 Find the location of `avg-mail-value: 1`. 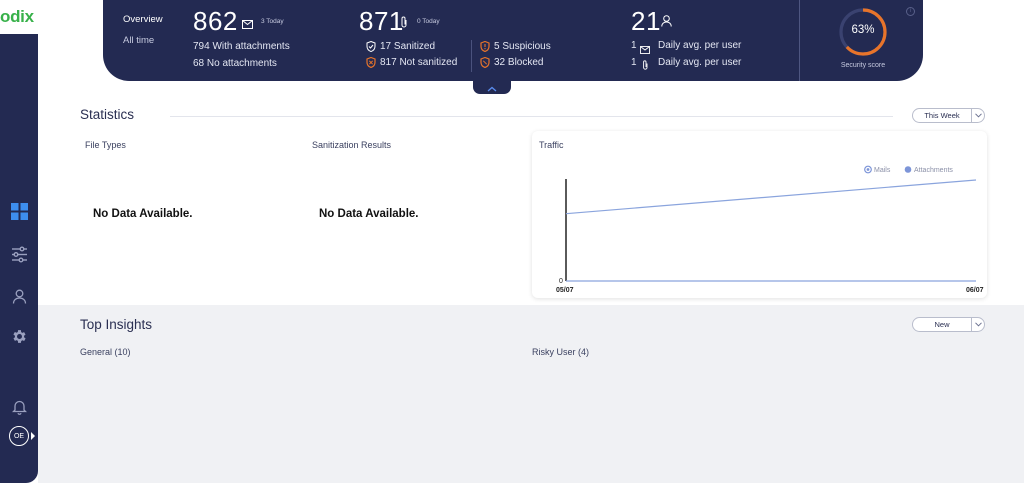

avg-mail-value: 1 is located at coordinates (634, 45).